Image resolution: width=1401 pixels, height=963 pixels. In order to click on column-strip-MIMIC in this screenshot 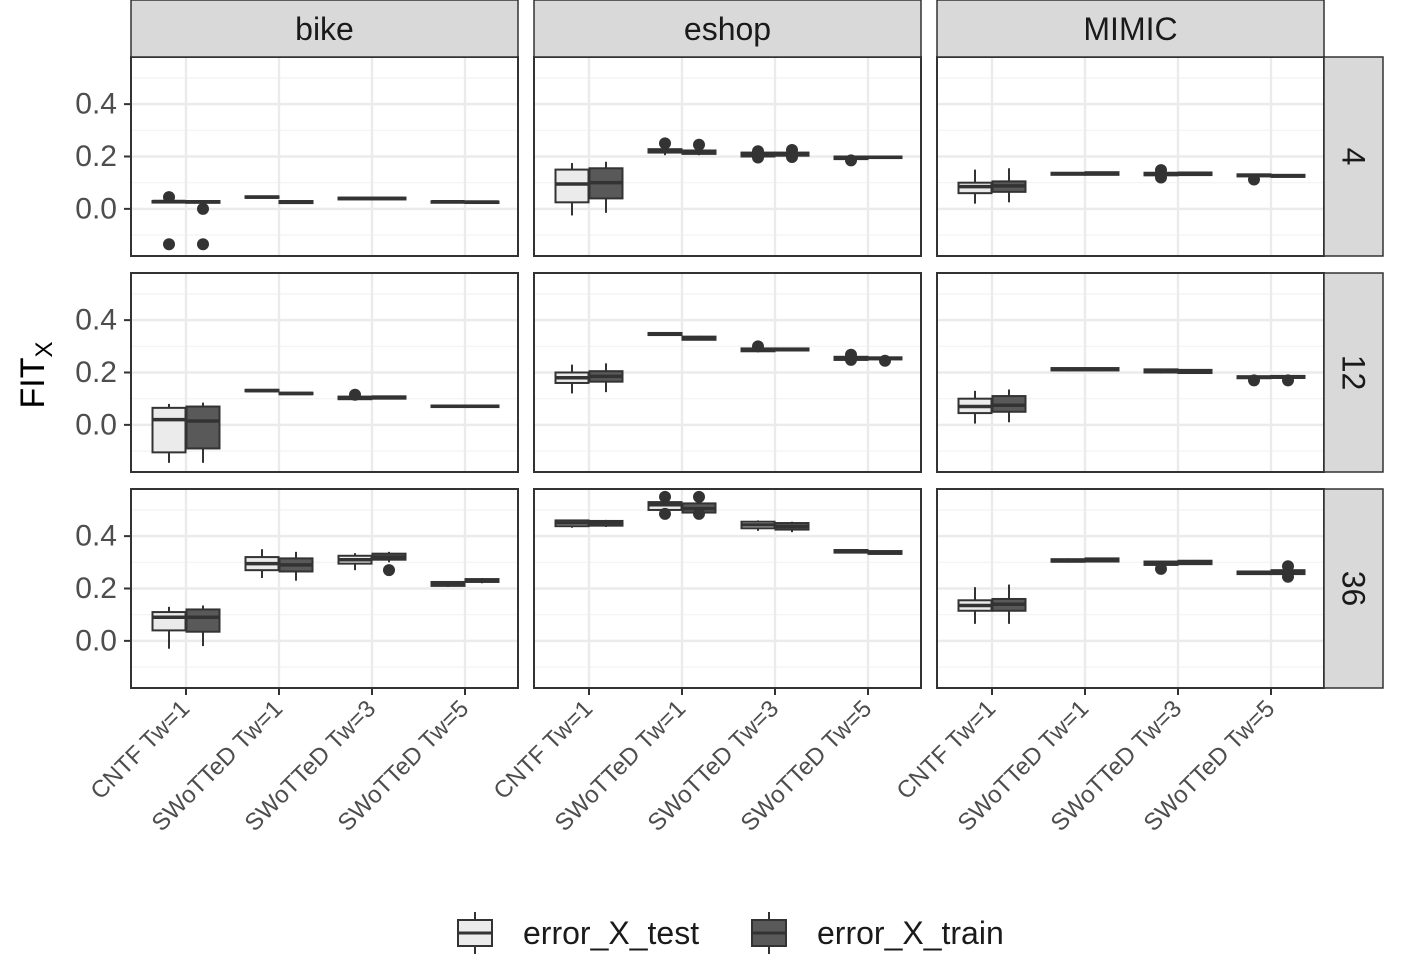, I will do `click(1130, 29)`.